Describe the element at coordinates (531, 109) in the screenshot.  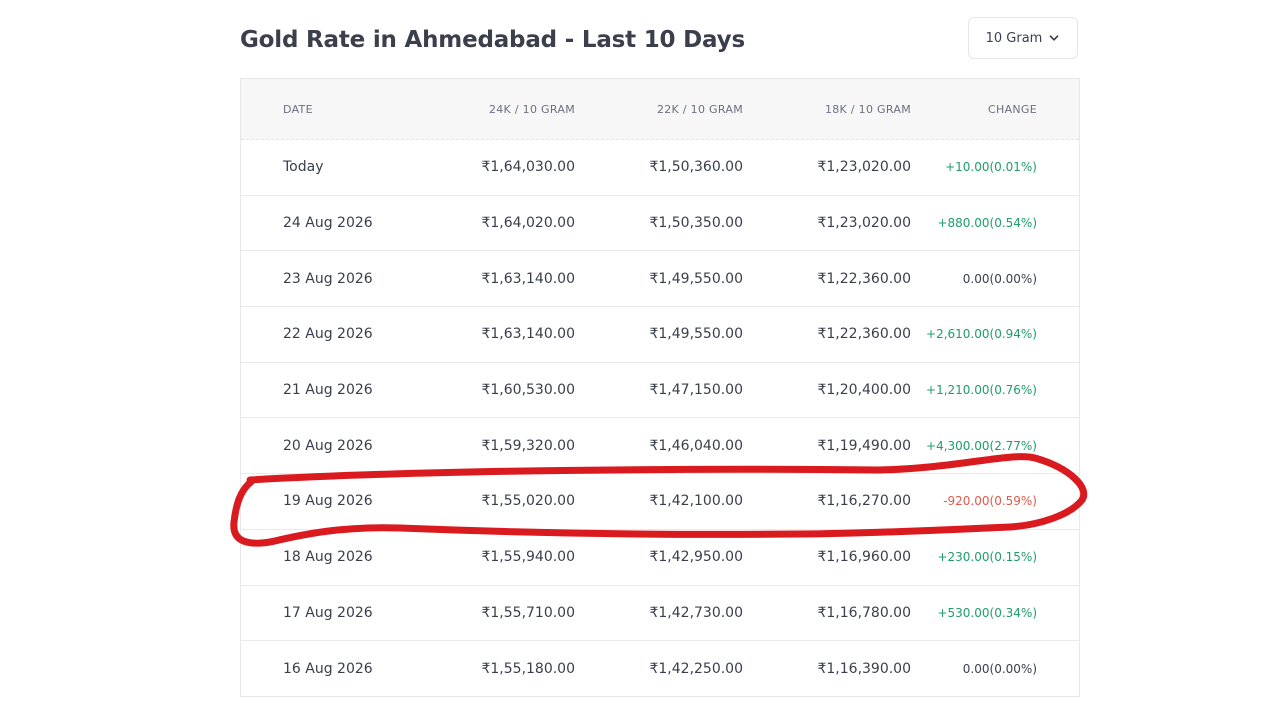
I see `column-header-24k: 24K / 10 GRAM` at that location.